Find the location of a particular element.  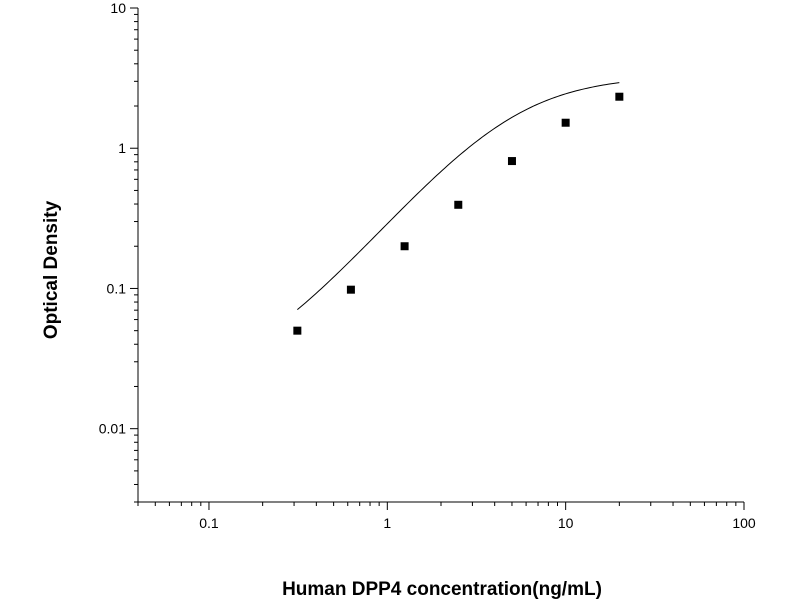

y-tick-label: 0.1 is located at coordinates (117, 288).